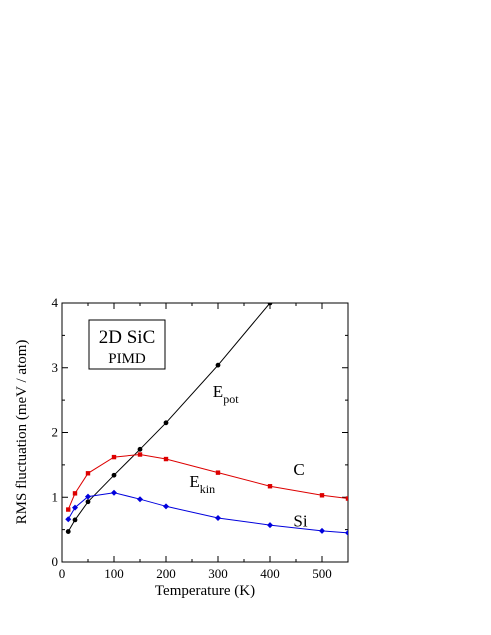  I want to click on x-tick-label: 200, so click(166, 573).